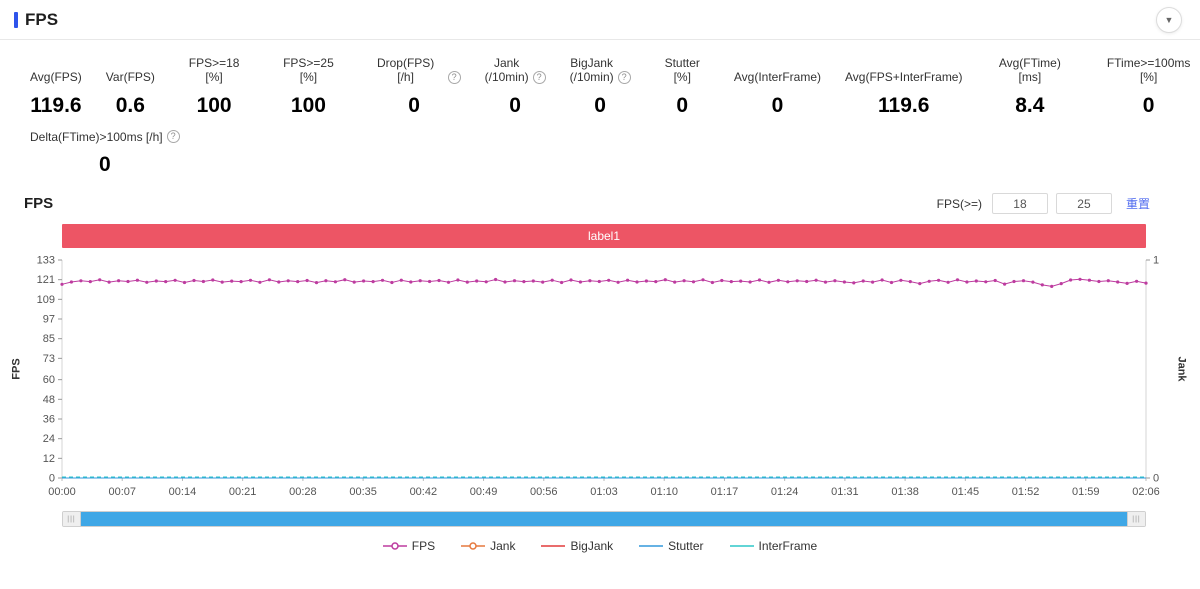 This screenshot has width=1200, height=589. I want to click on stat-label-text: FPS>=25 [%], so click(308, 70).